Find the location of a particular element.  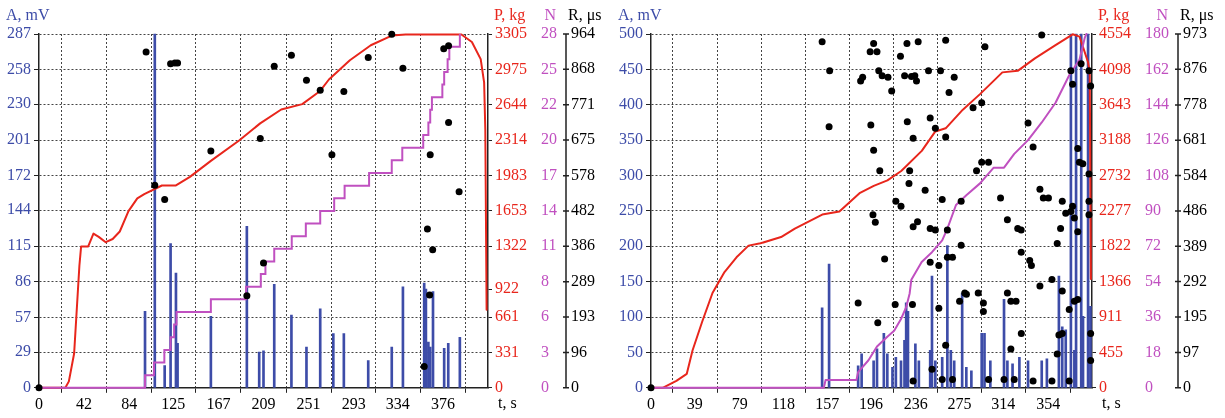

y2-tick-label: 1653 is located at coordinates (511, 210).